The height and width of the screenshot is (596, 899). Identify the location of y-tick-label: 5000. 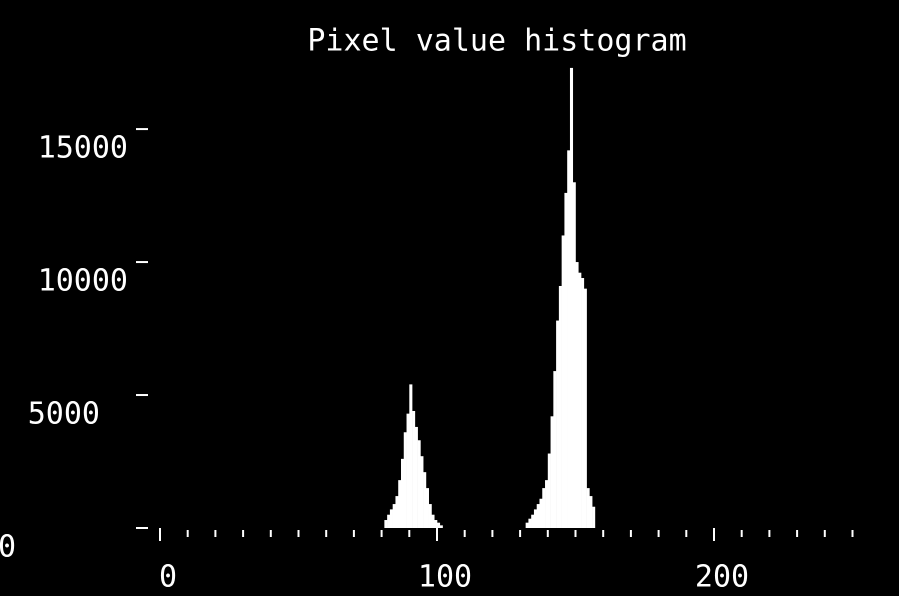
(64, 414).